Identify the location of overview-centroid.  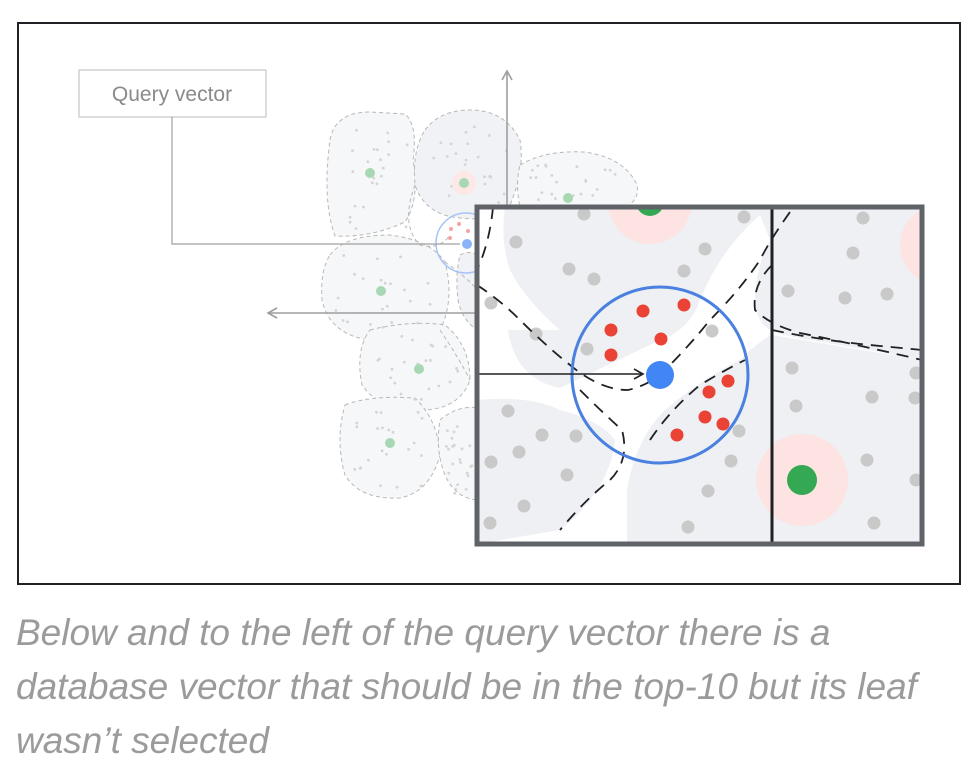
(381, 291).